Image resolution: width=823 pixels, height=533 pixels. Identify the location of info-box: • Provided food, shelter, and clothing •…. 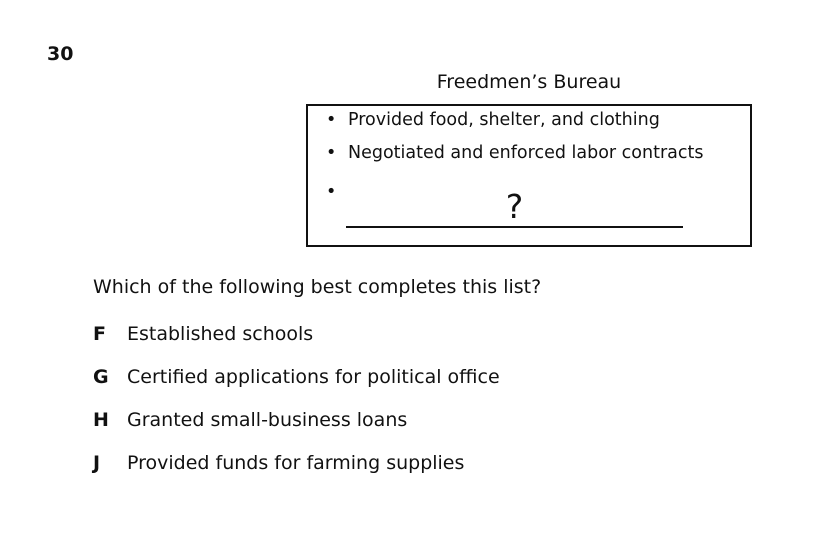
(529, 175).